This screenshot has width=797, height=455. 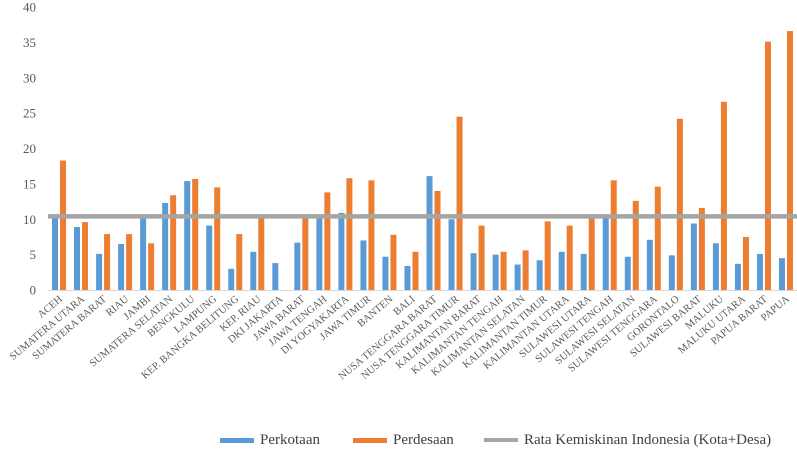 What do you see at coordinates (29, 113) in the screenshot?
I see `y-tick-label: 25` at bounding box center [29, 113].